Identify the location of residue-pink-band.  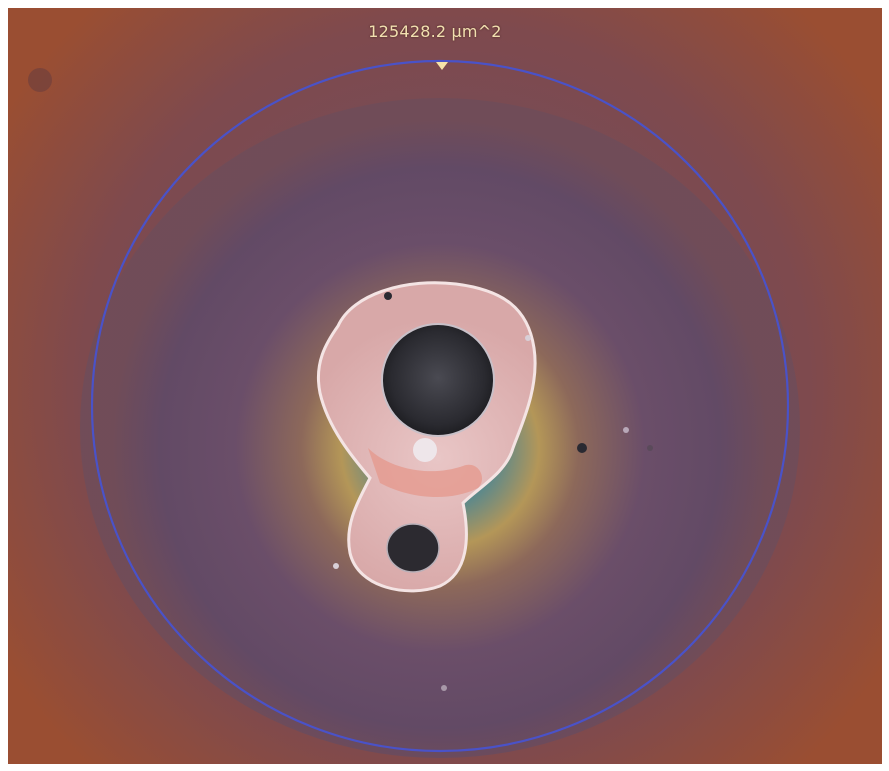
(425, 473).